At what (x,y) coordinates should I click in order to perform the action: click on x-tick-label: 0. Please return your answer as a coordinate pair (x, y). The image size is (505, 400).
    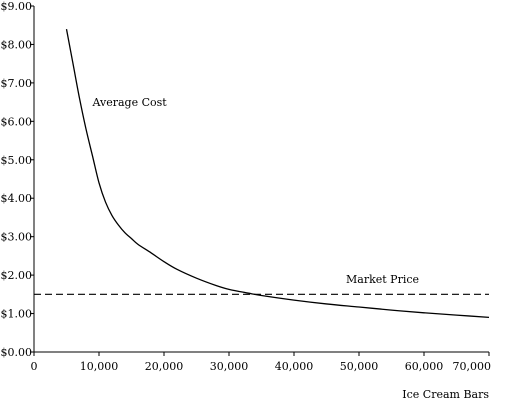
    Looking at the image, I should click on (34, 366).